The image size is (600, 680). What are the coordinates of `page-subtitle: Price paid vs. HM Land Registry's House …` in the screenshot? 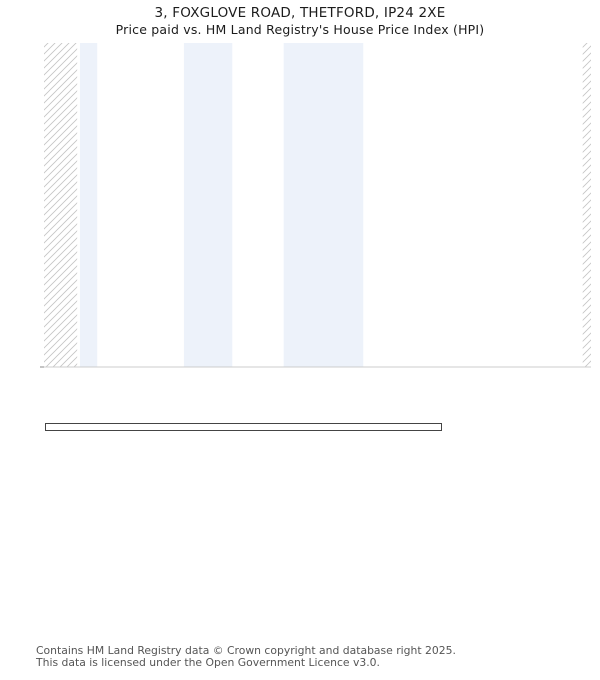 It's located at (300, 29).